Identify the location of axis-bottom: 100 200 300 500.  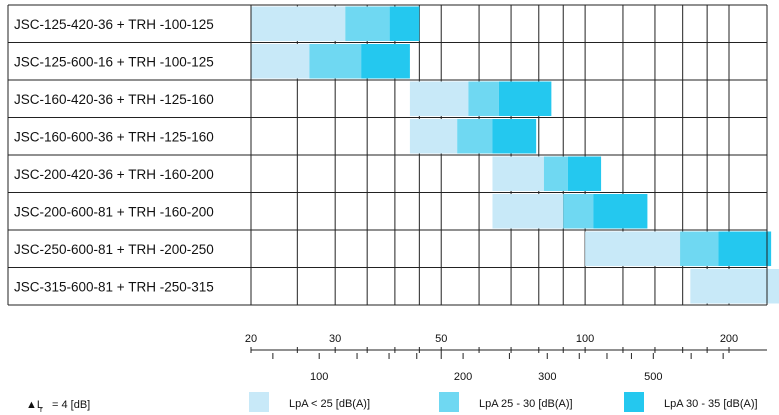
(498, 368).